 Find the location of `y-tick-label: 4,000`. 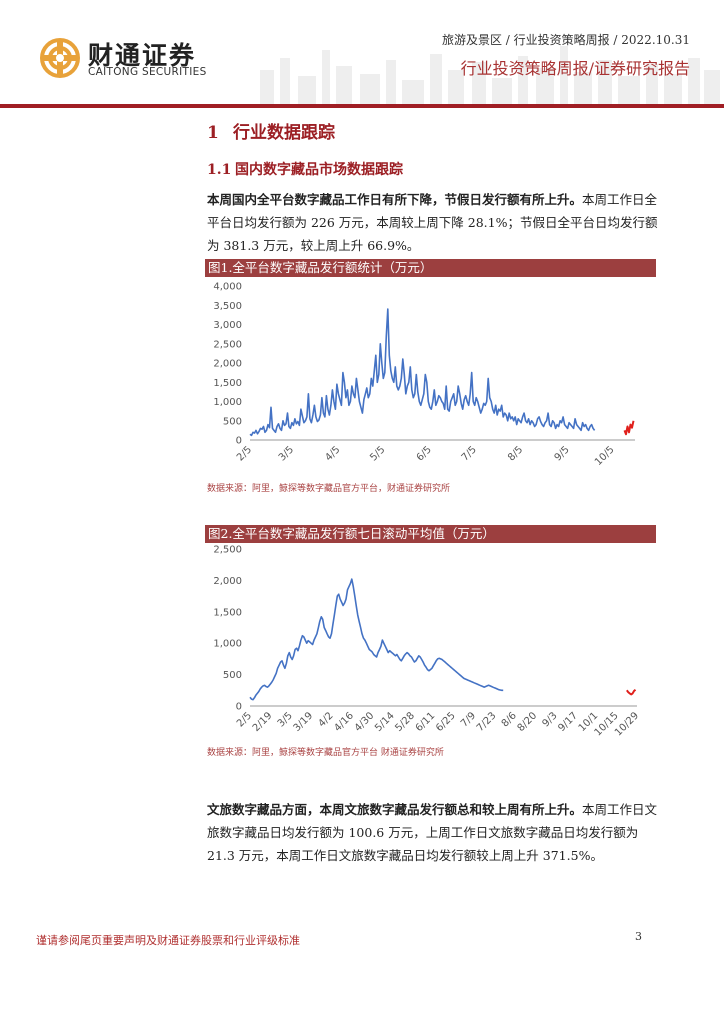

y-tick-label: 4,000 is located at coordinates (227, 287).